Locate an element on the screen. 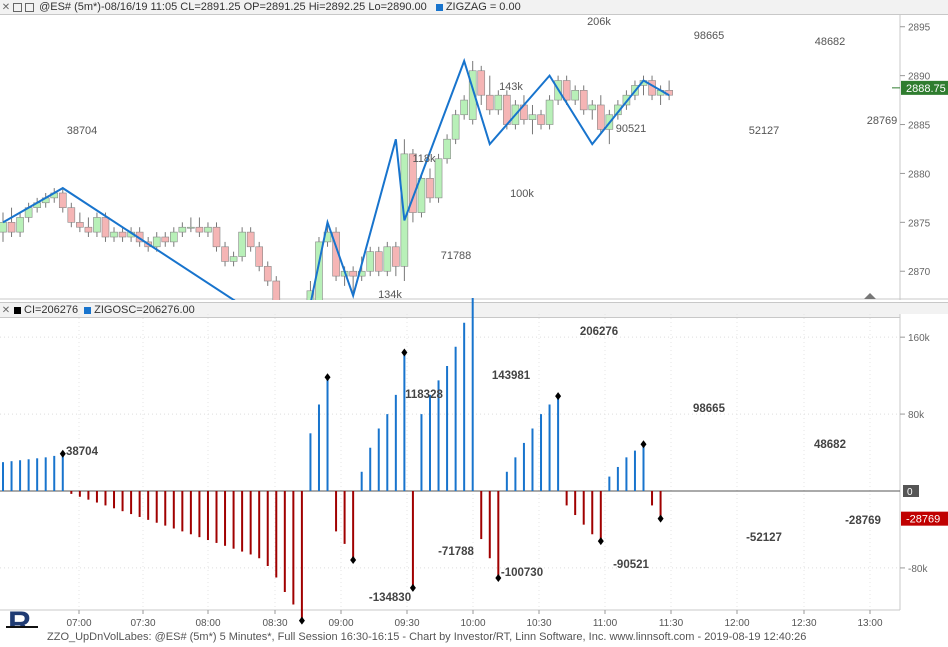 Image resolution: width=948 pixels, height=647 pixels. osc-tick-label: 0 is located at coordinates (910, 492).